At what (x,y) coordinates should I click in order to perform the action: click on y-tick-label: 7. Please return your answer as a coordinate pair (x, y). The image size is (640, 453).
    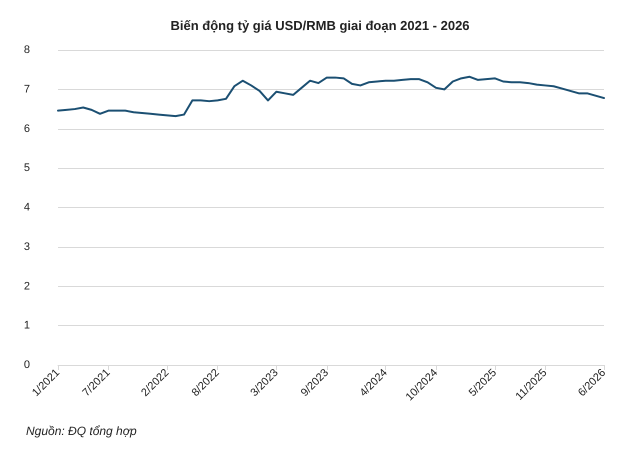
    Looking at the image, I should click on (27, 89).